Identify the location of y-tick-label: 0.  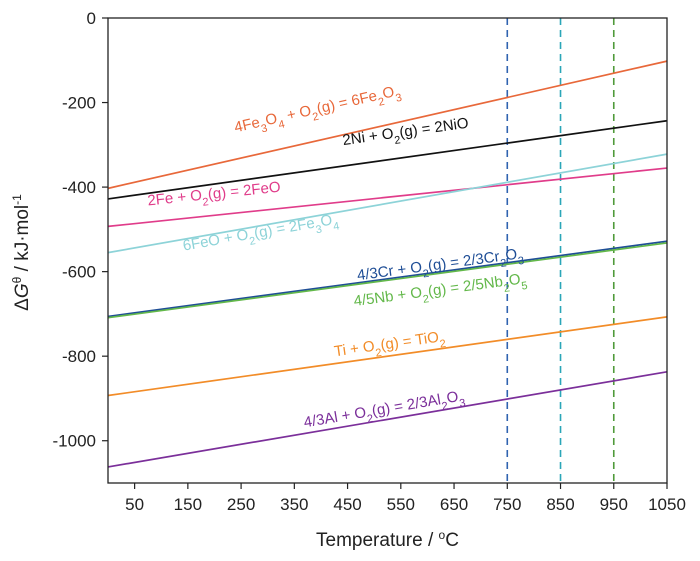
(91, 18).